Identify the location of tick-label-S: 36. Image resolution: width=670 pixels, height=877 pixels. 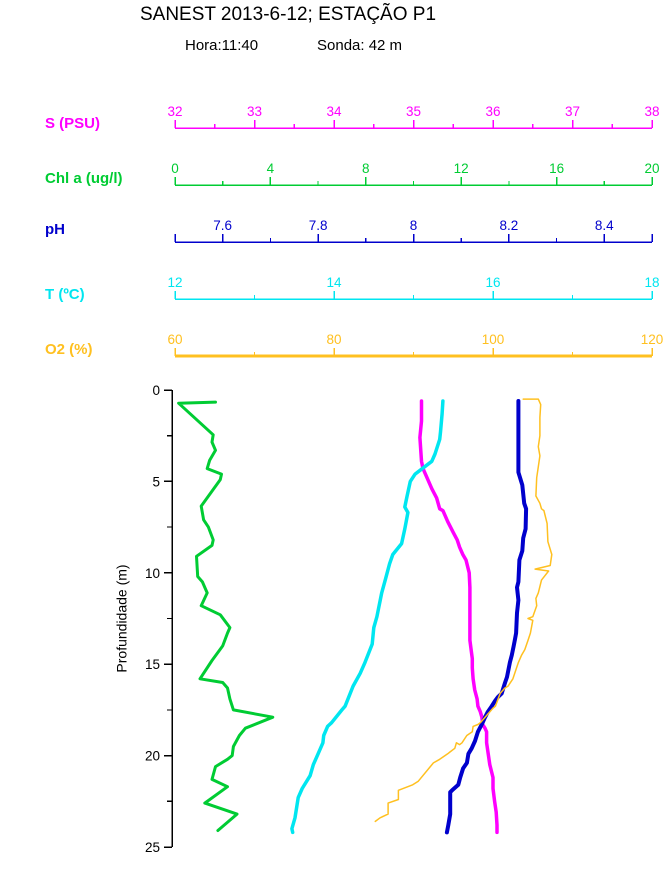
(492, 111).